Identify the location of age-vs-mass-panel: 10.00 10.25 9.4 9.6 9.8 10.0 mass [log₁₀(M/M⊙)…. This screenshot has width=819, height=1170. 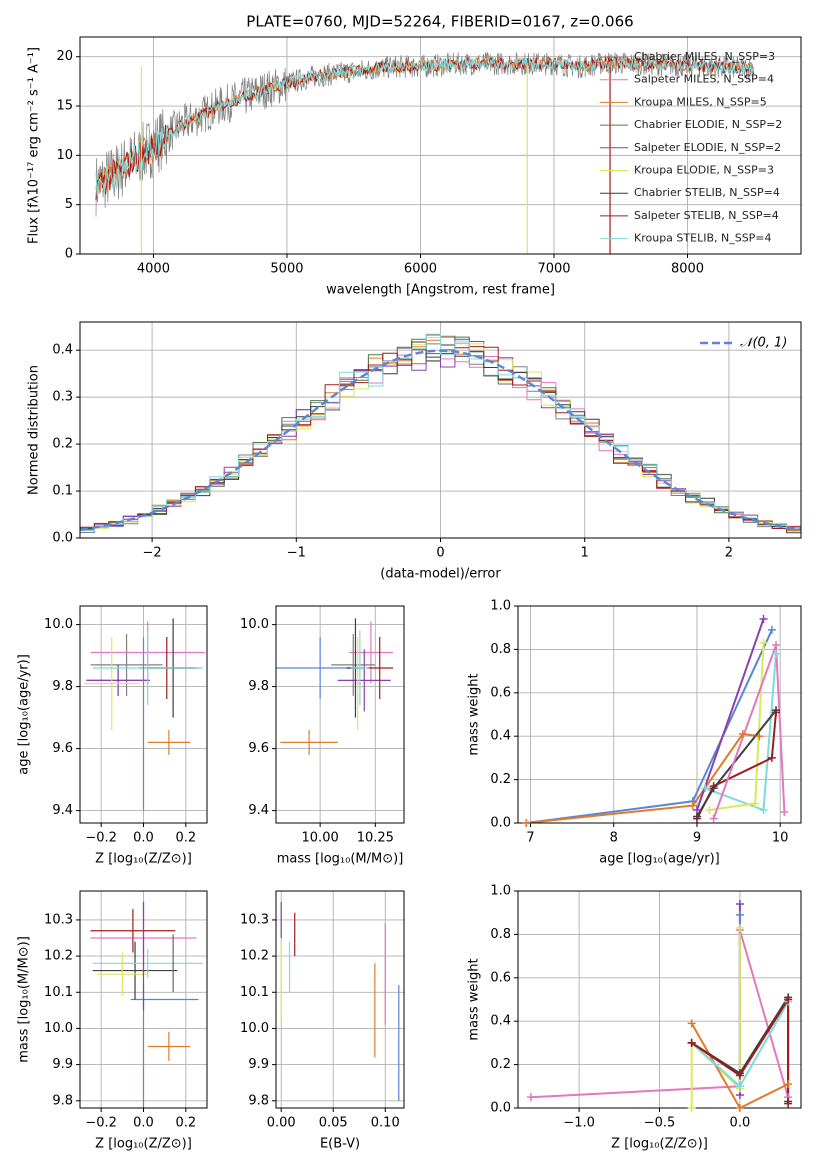
(322, 736).